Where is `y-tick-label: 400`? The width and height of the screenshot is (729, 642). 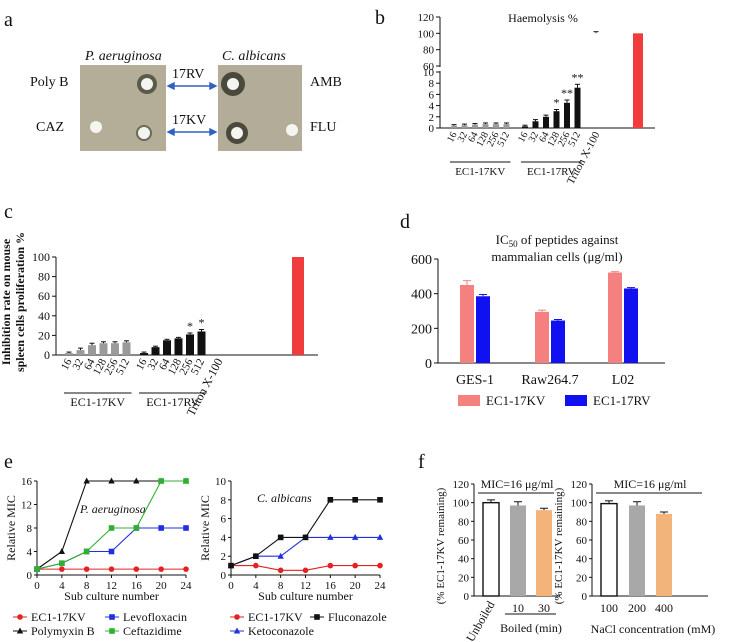
y-tick-label: 400 is located at coordinates (421, 295).